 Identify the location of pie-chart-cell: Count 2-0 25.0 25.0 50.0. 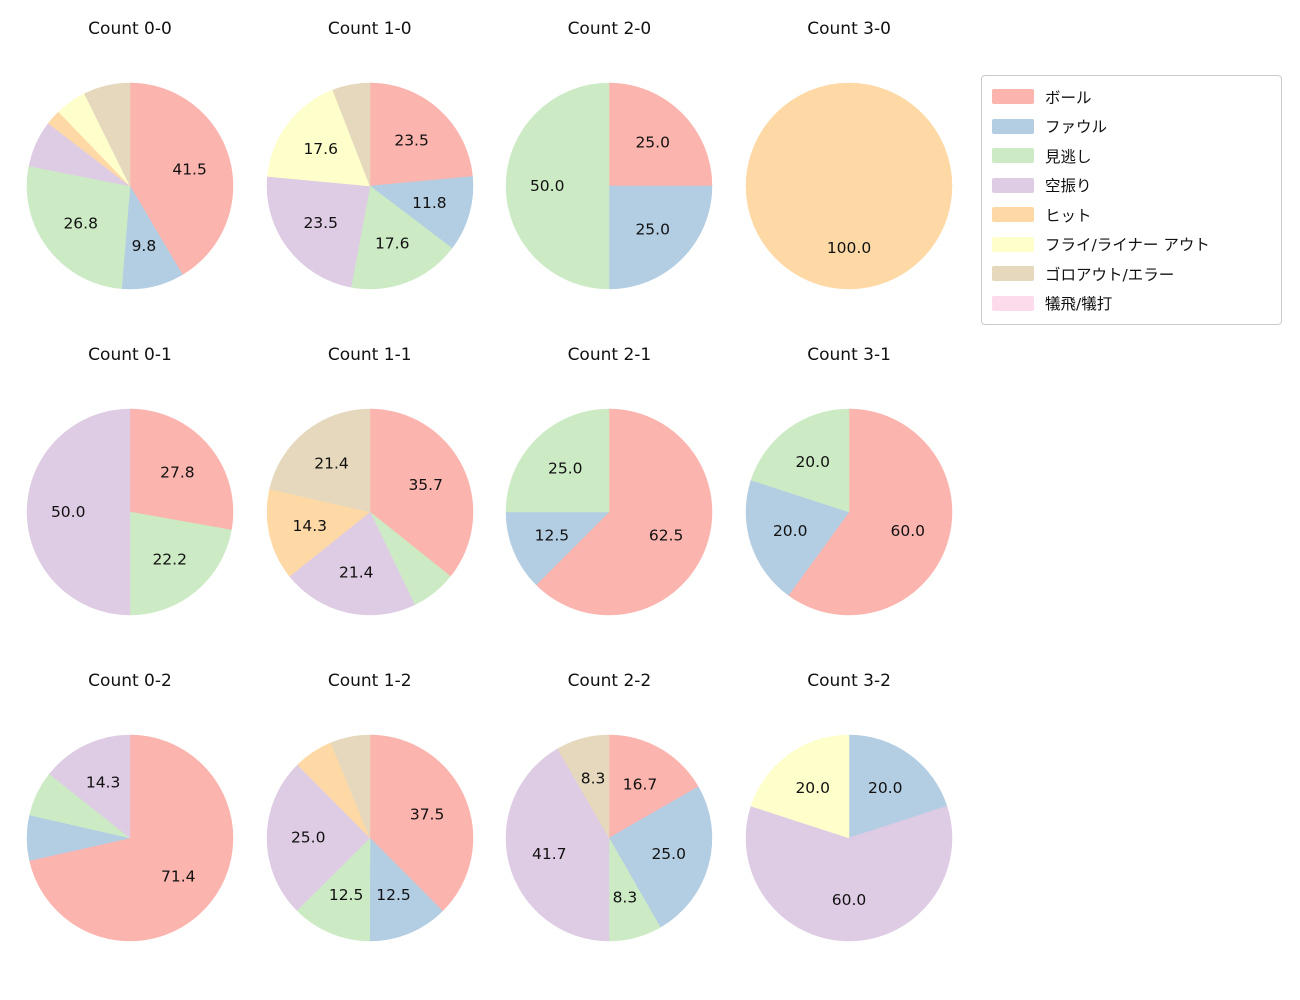
(609, 165).